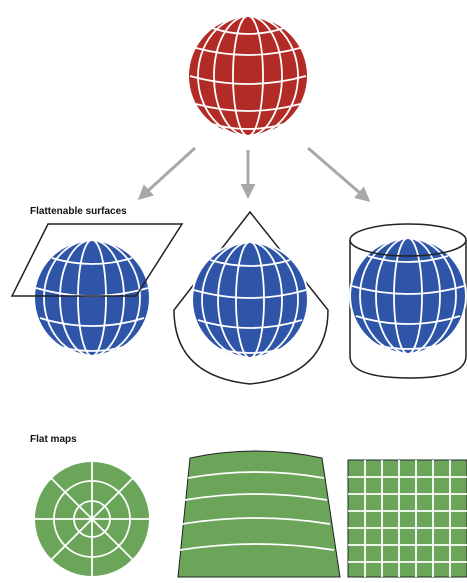 This screenshot has height=583, width=467. Describe the element at coordinates (408, 296) in the screenshot. I see `blue-globe-cylinder` at that location.